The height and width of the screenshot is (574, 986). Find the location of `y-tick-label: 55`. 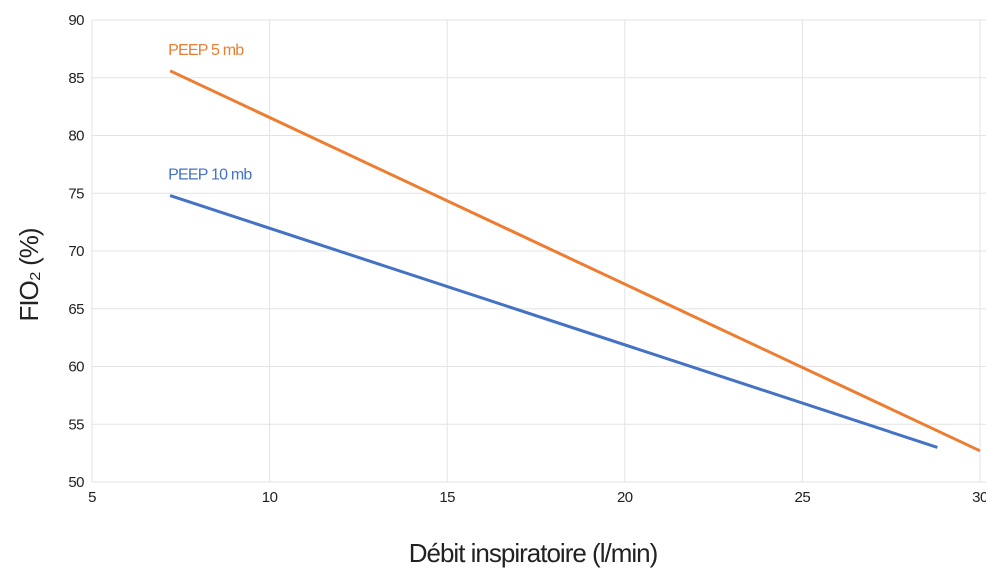

y-tick-label: 55 is located at coordinates (76, 424).